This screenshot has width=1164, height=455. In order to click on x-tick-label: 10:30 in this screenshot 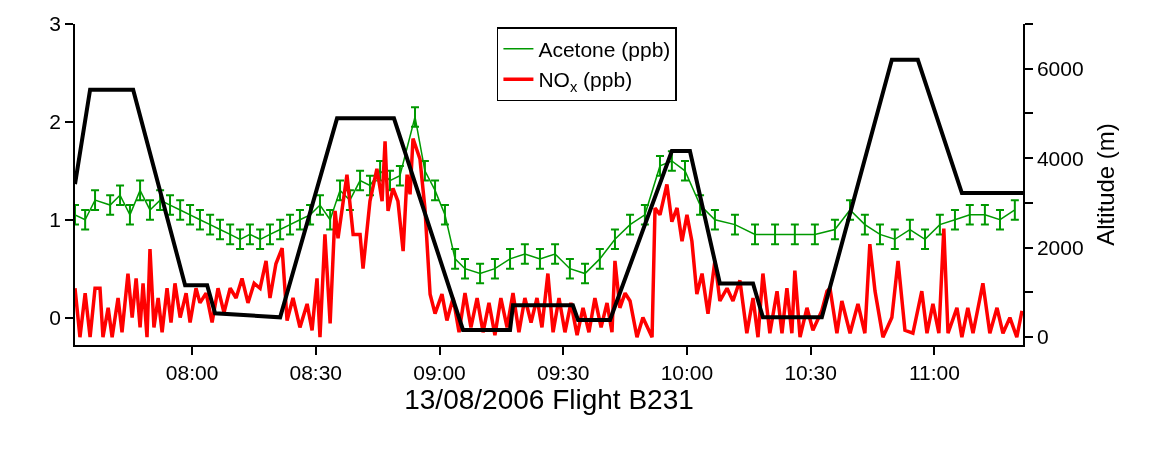, I will do `click(810, 372)`.